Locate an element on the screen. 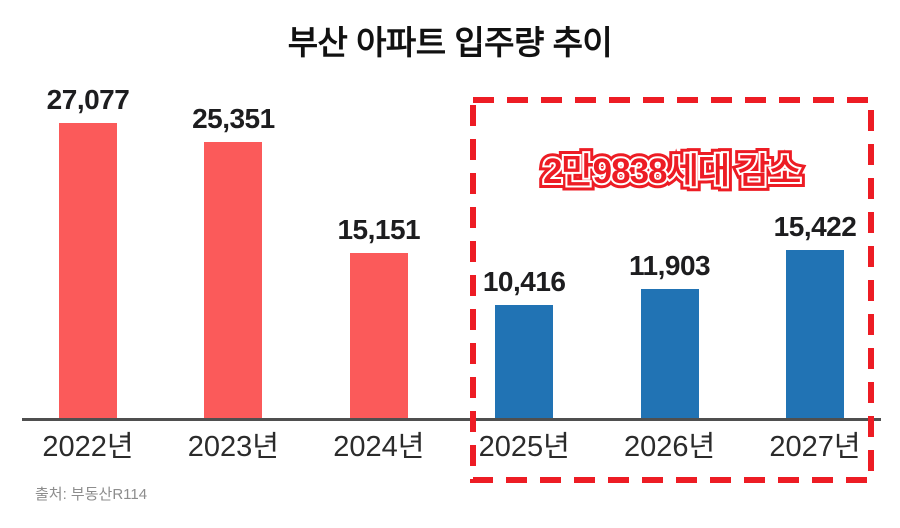  bar-value-label: 10,416 is located at coordinates (524, 281).